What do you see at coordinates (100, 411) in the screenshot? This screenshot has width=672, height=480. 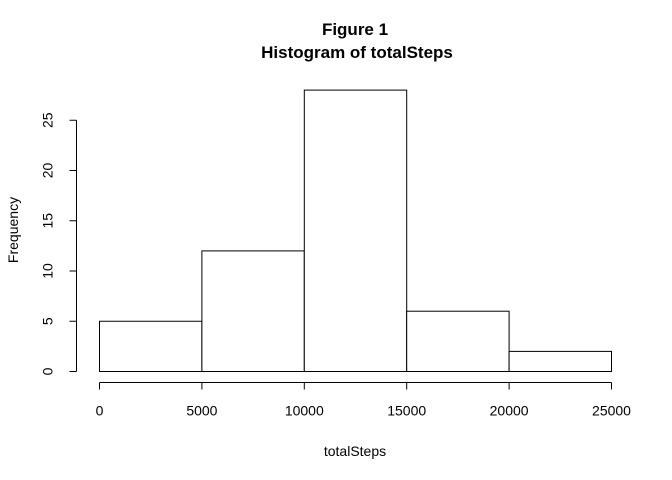 I see `x-tick-label-0: 0` at bounding box center [100, 411].